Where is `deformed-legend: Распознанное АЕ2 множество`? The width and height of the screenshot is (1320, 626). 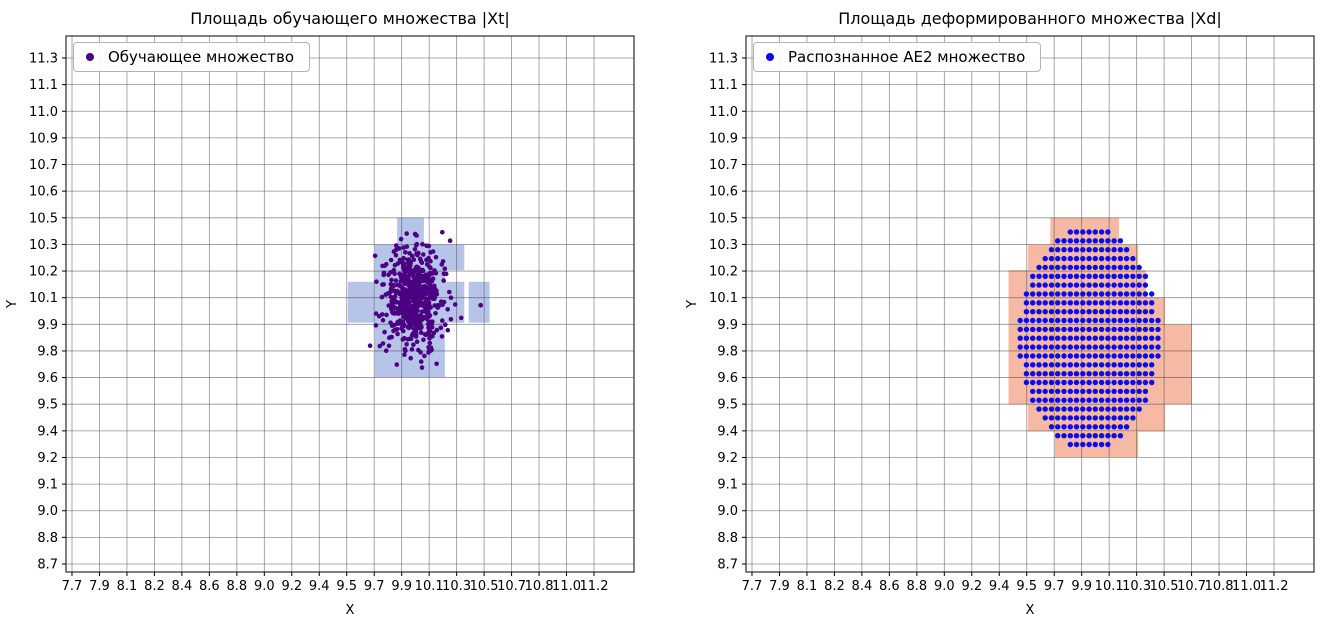
deformed-legend: Распознанное АЕ2 множество is located at coordinates (897, 57).